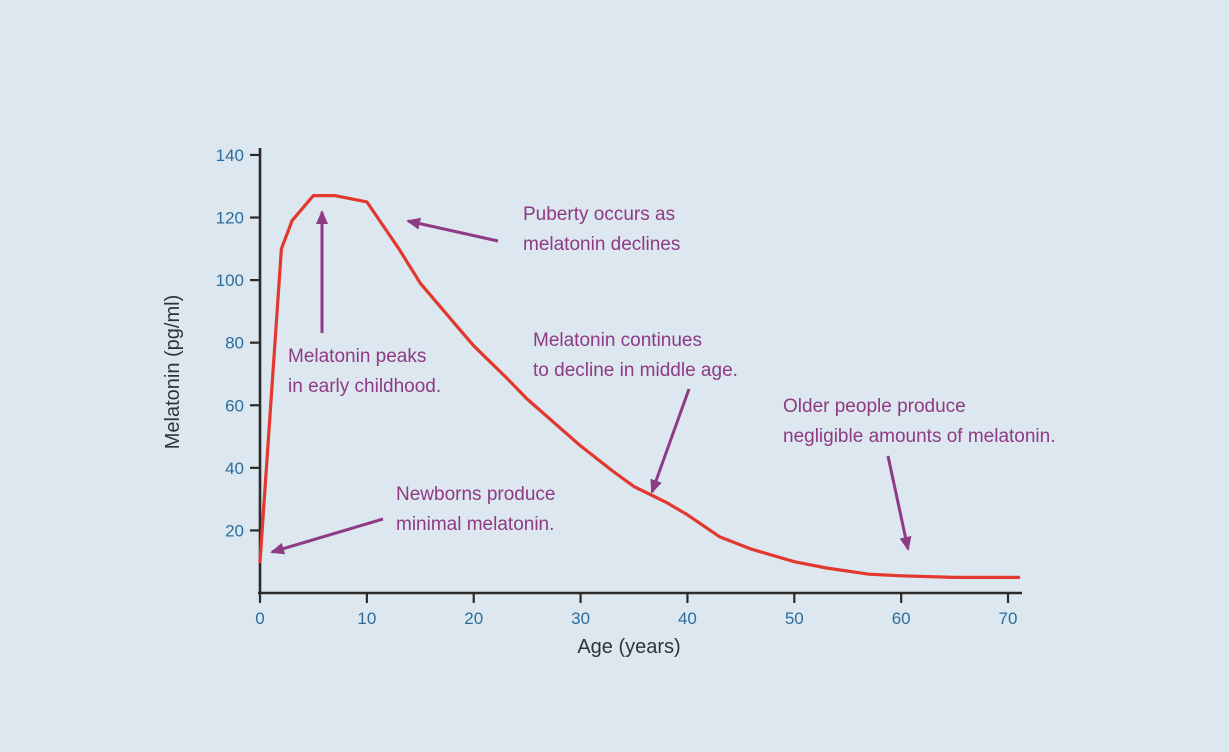  I want to click on y-tick-label: 100, so click(230, 280).